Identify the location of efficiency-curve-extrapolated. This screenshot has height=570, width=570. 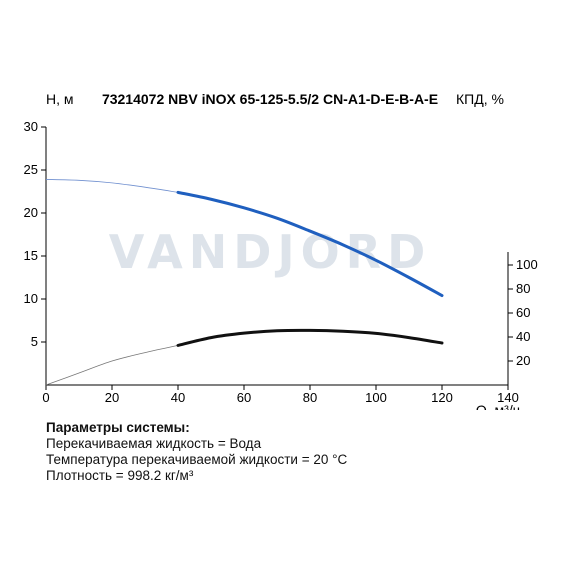
(112, 365).